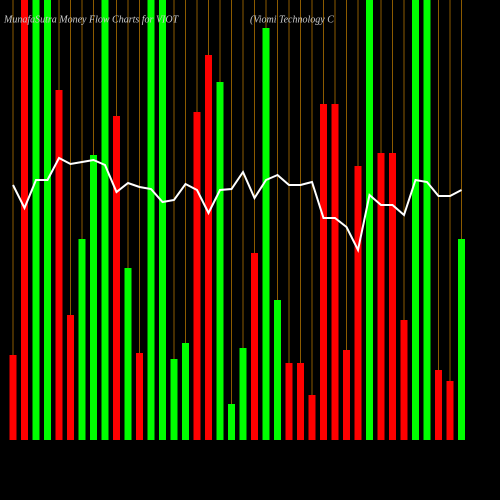  What do you see at coordinates (91, 19) in the screenshot?
I see `chart-title: MunafaSutra Money Flow Charts for VIOT` at bounding box center [91, 19].